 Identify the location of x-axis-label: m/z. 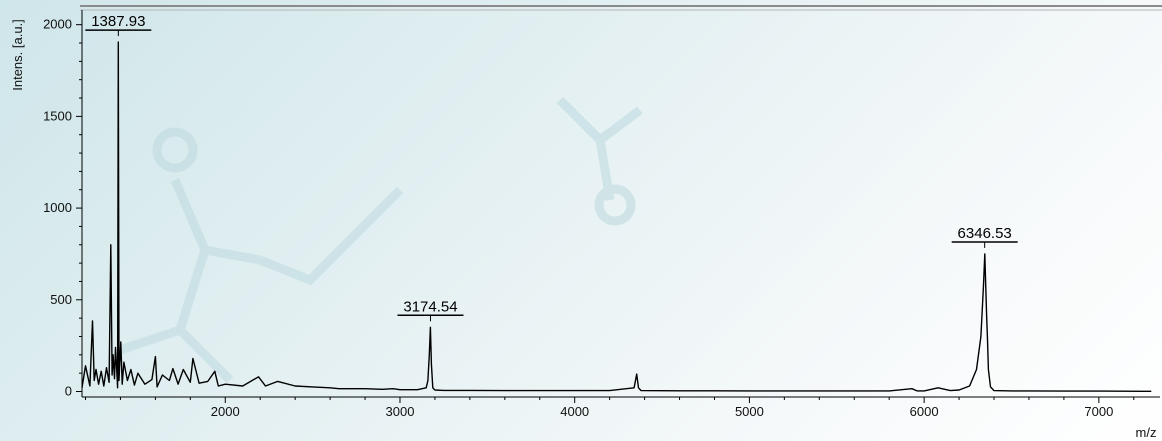
(1146, 432).